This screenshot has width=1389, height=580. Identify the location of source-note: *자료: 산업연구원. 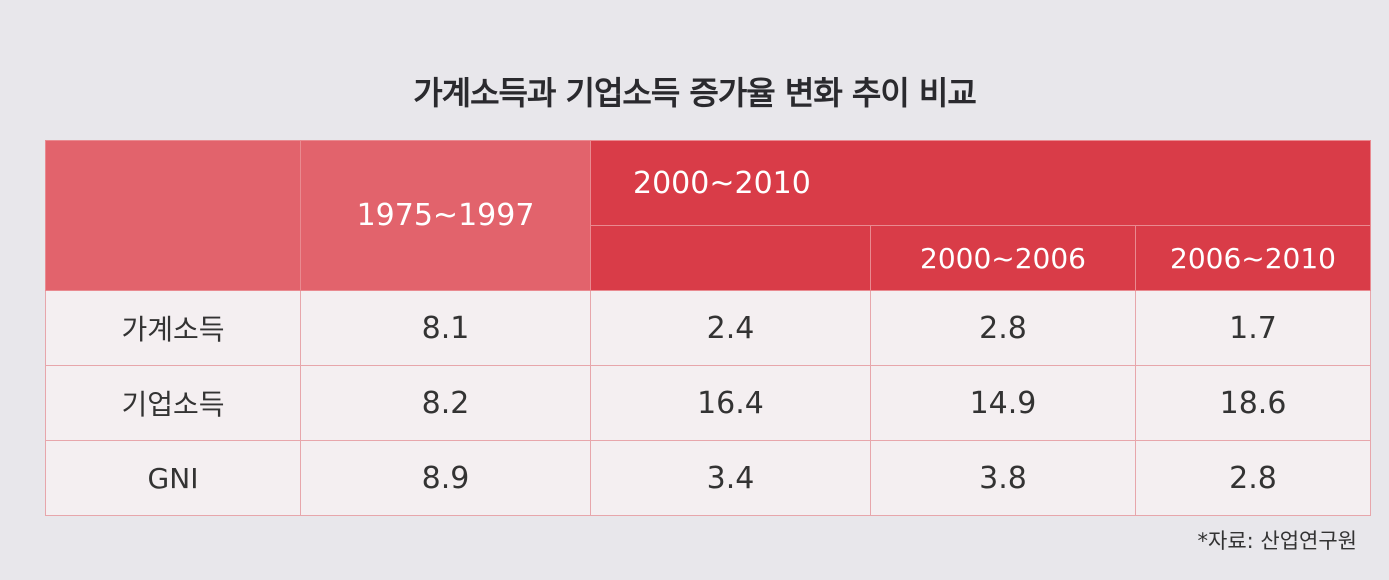
(1277, 541).